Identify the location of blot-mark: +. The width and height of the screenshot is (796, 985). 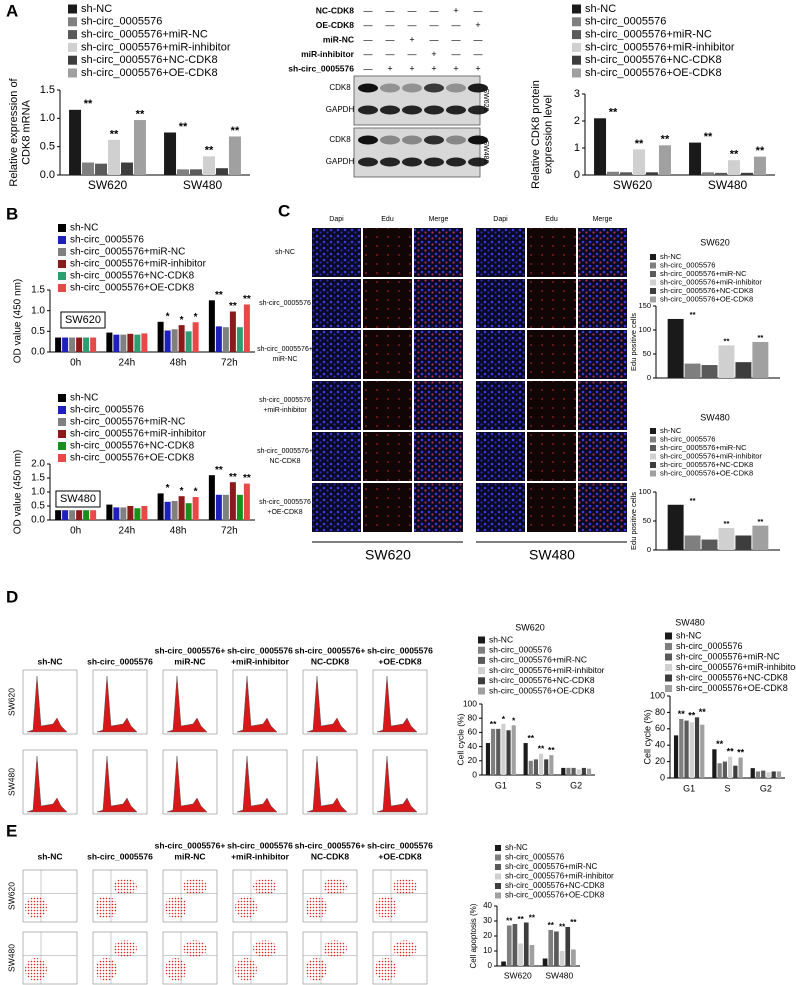
(477, 25).